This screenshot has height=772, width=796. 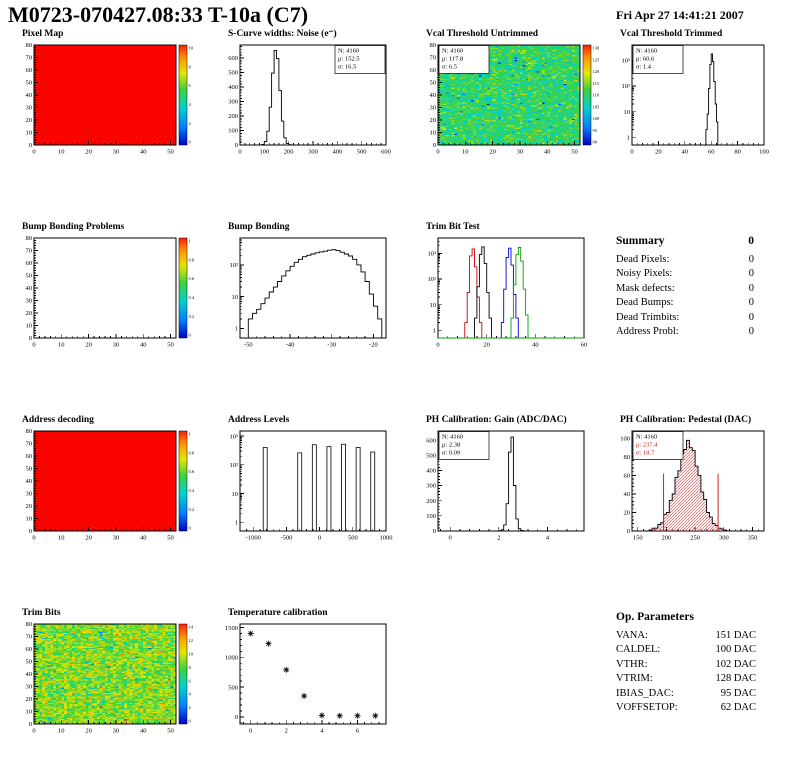 What do you see at coordinates (753, 538) in the screenshot?
I see `svg-text: 350` at bounding box center [753, 538].